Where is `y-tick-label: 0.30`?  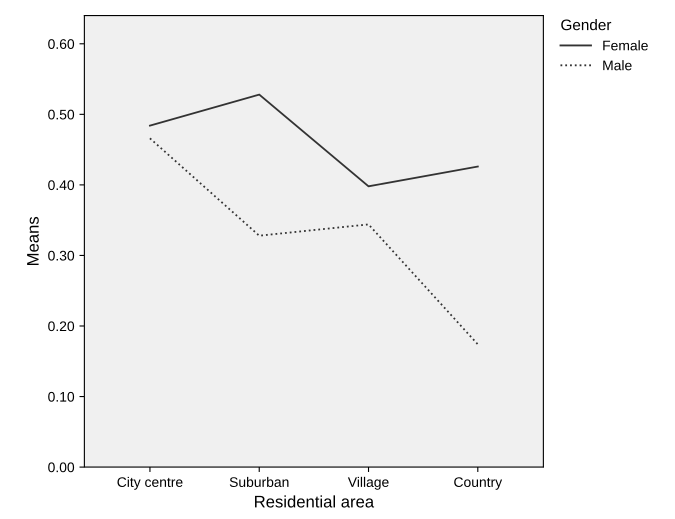
y-tick-label: 0.30 is located at coordinates (61, 255).